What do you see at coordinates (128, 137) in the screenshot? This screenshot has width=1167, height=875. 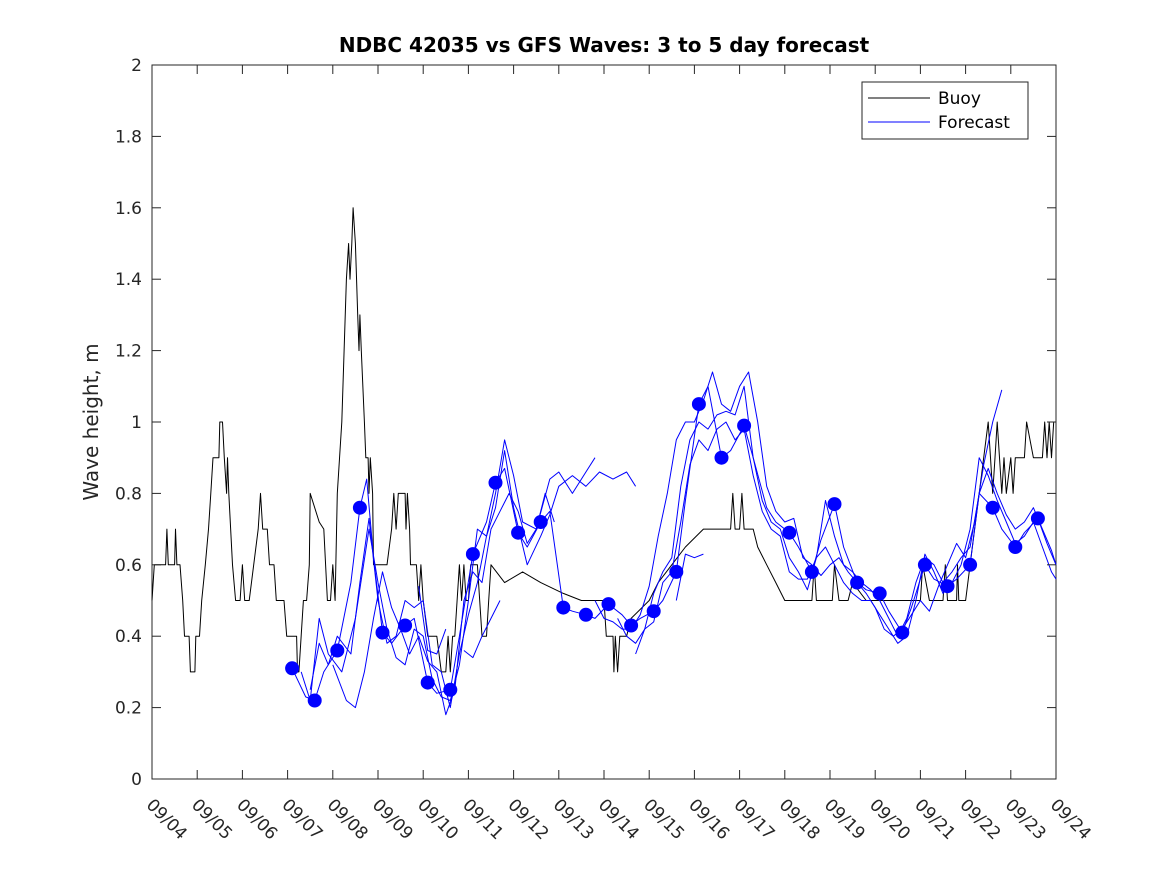 I see `y-tick-label: 1.8` at bounding box center [128, 137].